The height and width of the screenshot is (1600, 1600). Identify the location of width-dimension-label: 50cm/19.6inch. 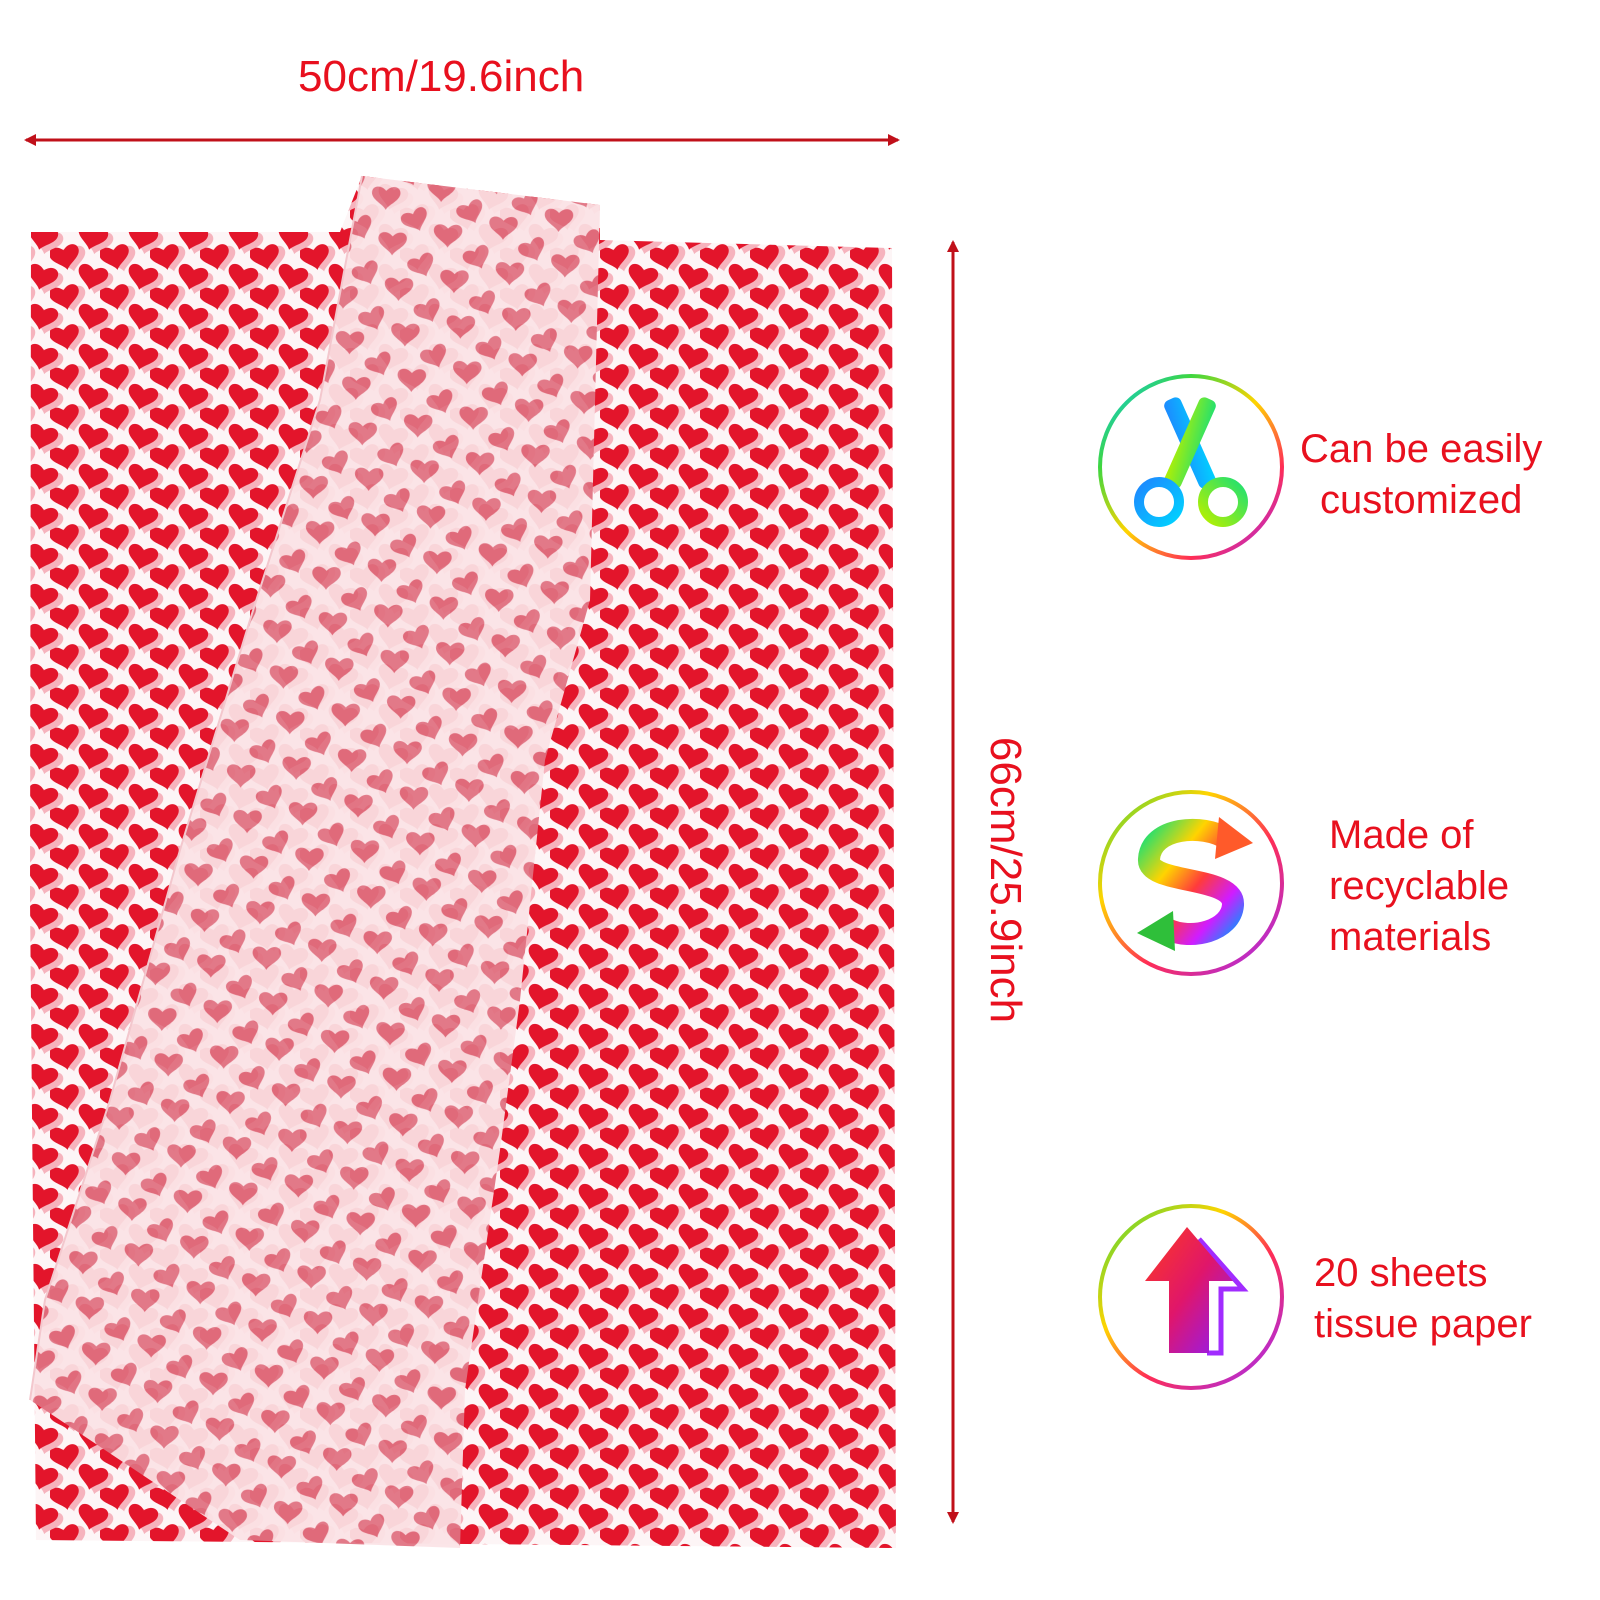
(441, 76).